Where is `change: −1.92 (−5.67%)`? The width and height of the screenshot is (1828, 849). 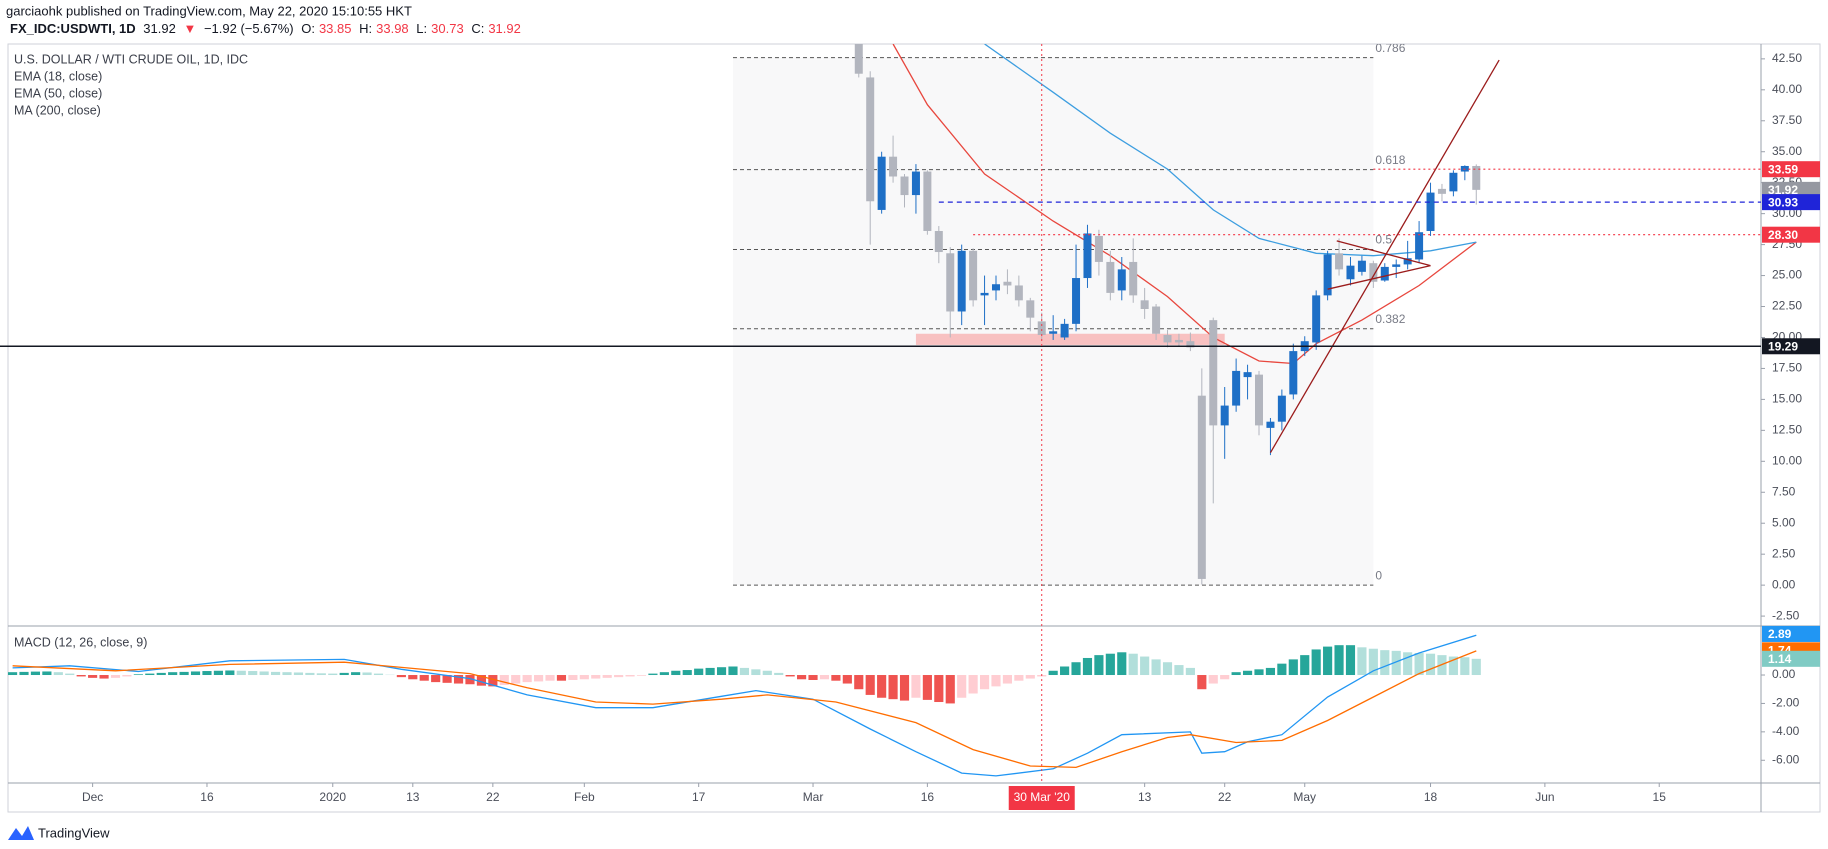
change: −1.92 (−5.67%) is located at coordinates (249, 28).